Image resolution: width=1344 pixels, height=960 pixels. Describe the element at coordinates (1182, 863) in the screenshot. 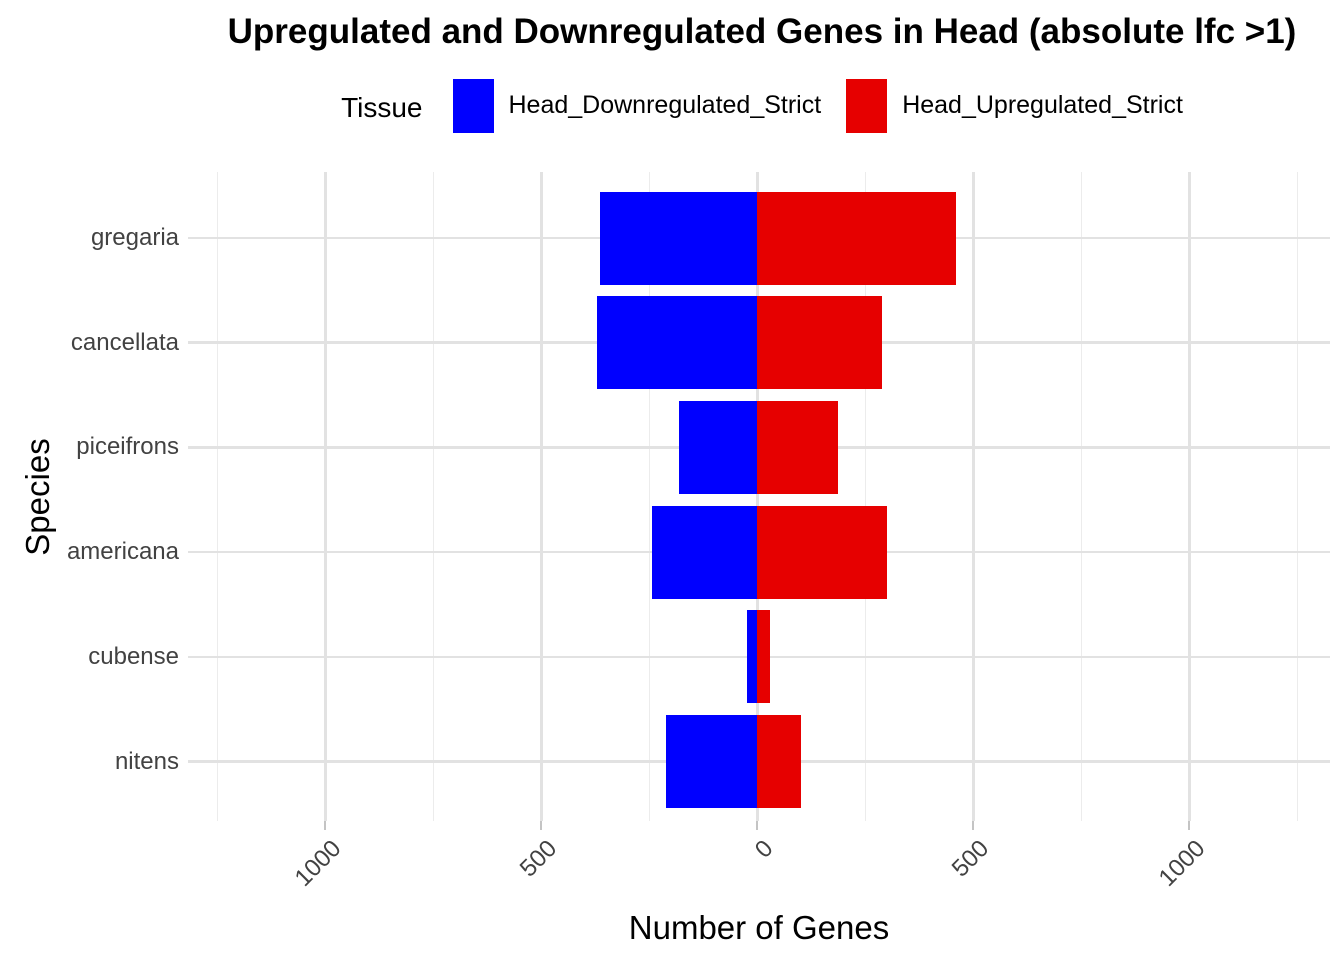

I see `x-tick-label-text: 1000` at that location.